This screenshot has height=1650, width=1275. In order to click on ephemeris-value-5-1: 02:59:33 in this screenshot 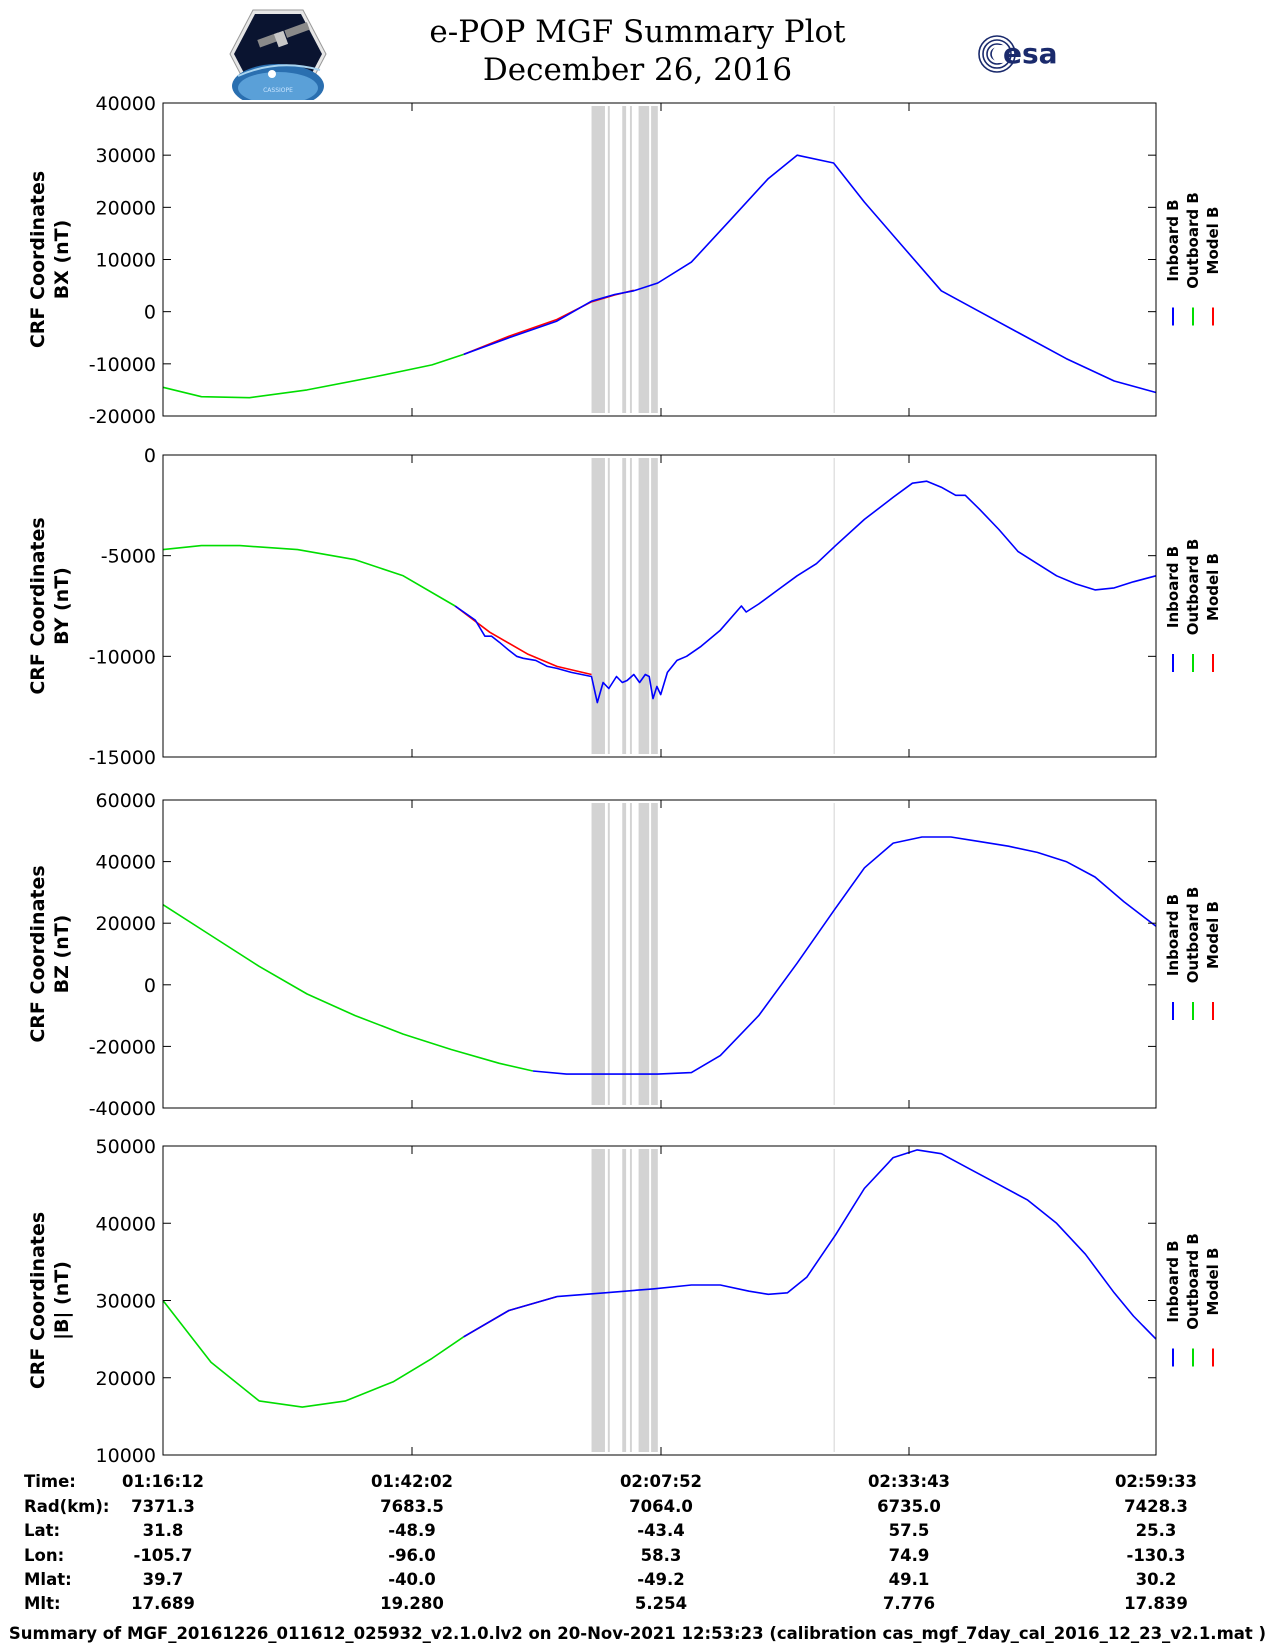, I will do `click(1156, 1481)`.